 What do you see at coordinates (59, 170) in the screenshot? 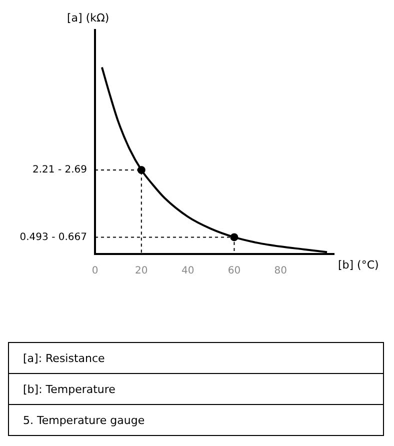
I see `text: 2.21 - 2.69` at bounding box center [59, 170].